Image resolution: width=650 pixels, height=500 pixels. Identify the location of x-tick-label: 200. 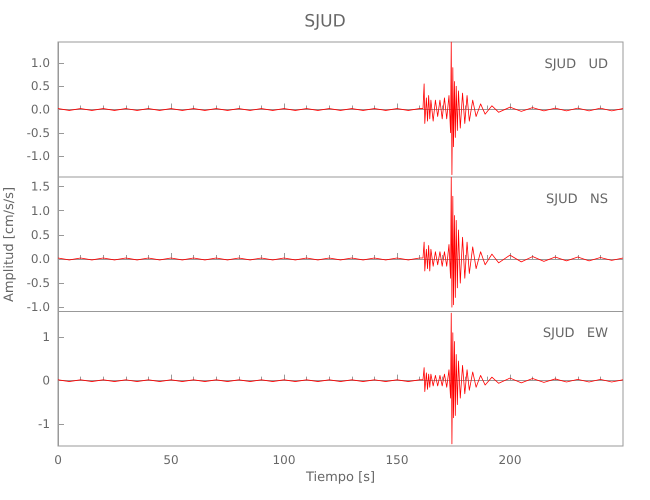
(510, 460).